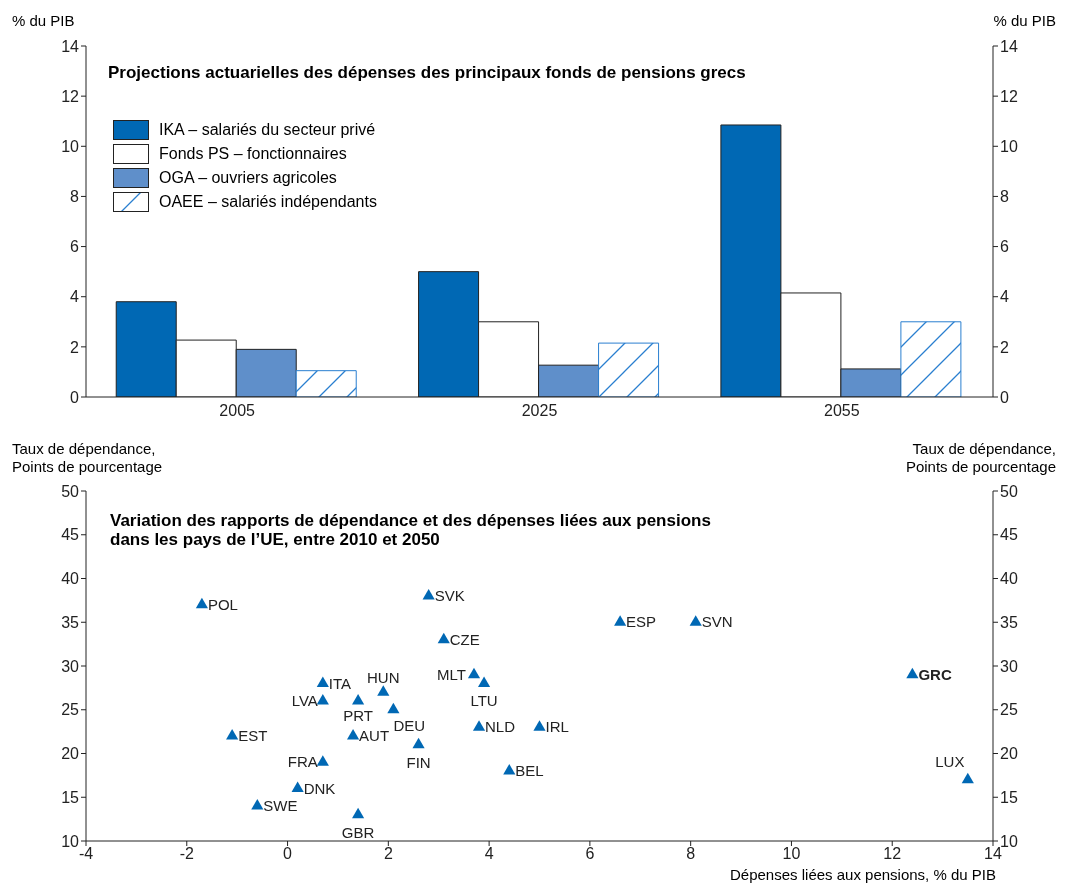 The image size is (1068, 890). What do you see at coordinates (75, 247) in the screenshot?
I see `y-tick-label: 6` at bounding box center [75, 247].